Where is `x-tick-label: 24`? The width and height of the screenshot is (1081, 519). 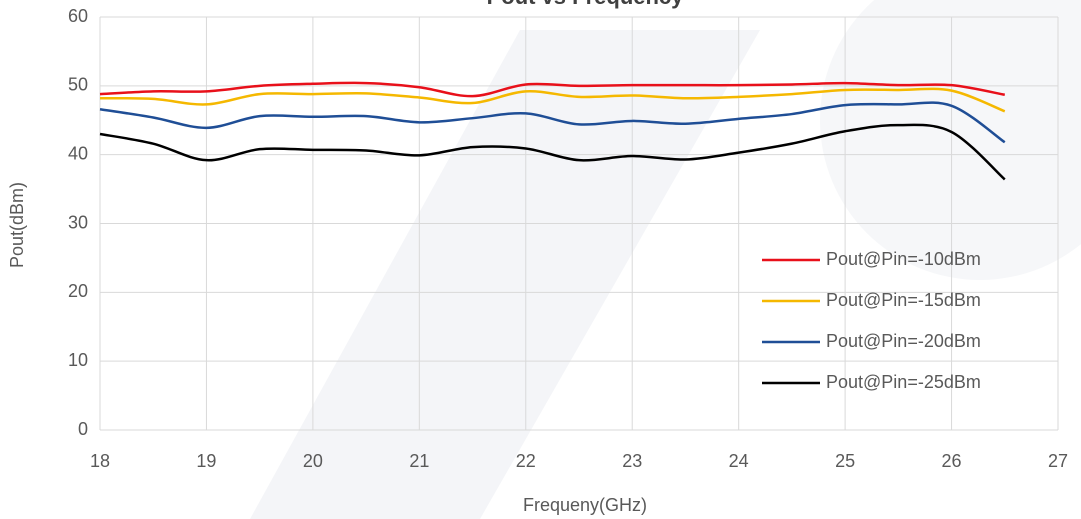
x-tick-label: 24 is located at coordinates (739, 461).